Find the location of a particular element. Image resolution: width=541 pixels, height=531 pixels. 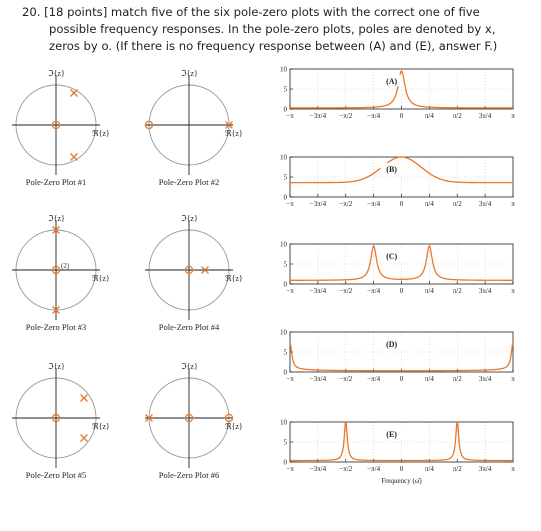

pole-zero-plot-label: Pole-Zero Plot #2 is located at coordinates (189, 182).